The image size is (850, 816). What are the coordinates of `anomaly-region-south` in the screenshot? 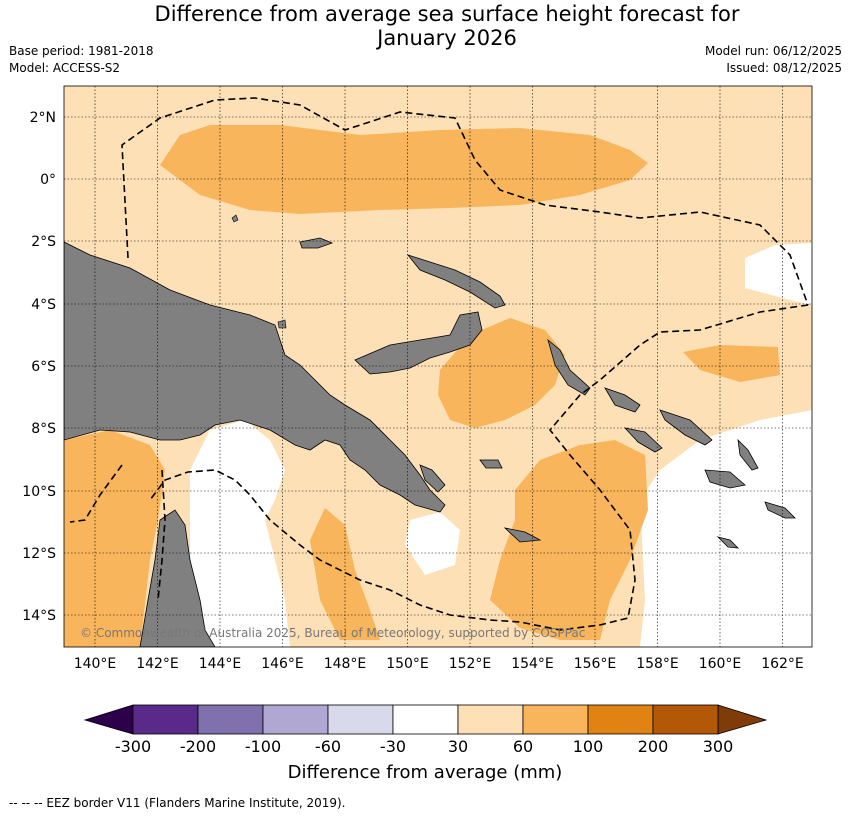 It's located at (569, 540).